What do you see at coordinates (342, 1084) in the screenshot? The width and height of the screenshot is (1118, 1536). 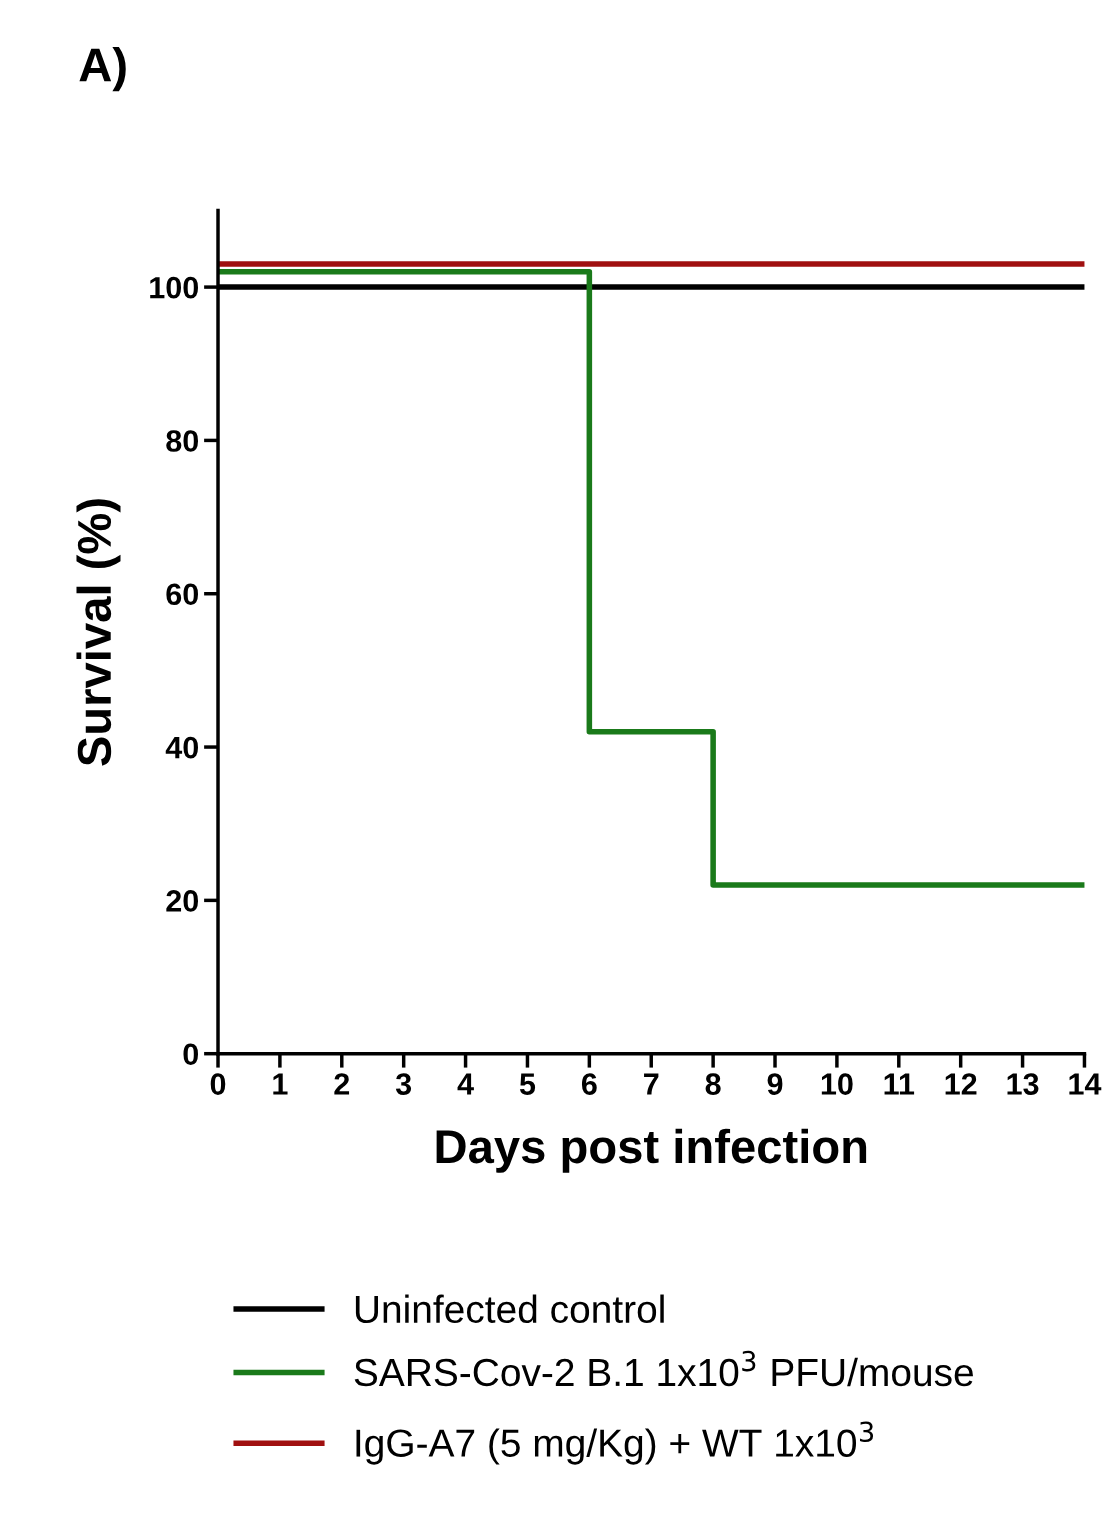 I see `x-tick-label: 2` at bounding box center [342, 1084].